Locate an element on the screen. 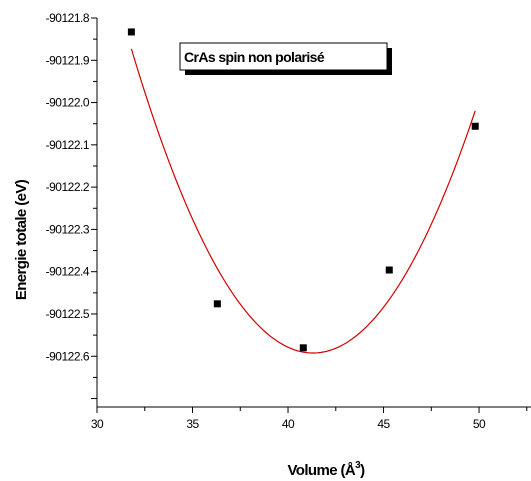  y-tick-label: -90122.0 is located at coordinates (68, 103).